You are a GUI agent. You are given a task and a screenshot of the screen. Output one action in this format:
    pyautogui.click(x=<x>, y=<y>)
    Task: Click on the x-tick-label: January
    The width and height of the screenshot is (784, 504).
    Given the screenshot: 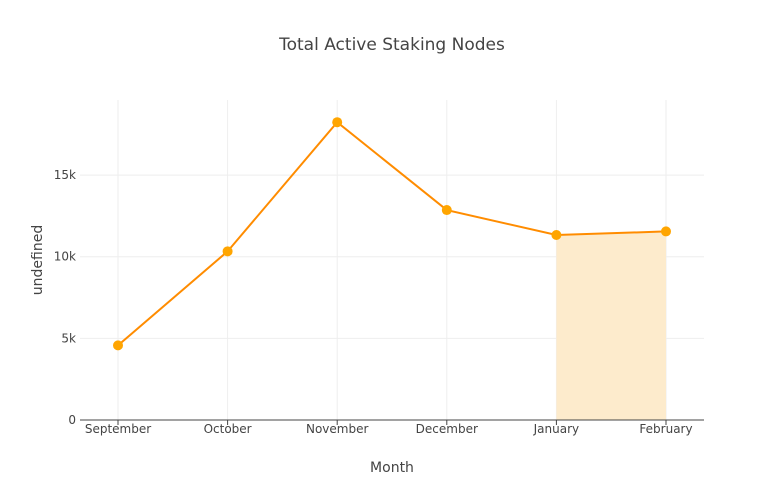 What is the action you would take?
    pyautogui.click(x=556, y=429)
    